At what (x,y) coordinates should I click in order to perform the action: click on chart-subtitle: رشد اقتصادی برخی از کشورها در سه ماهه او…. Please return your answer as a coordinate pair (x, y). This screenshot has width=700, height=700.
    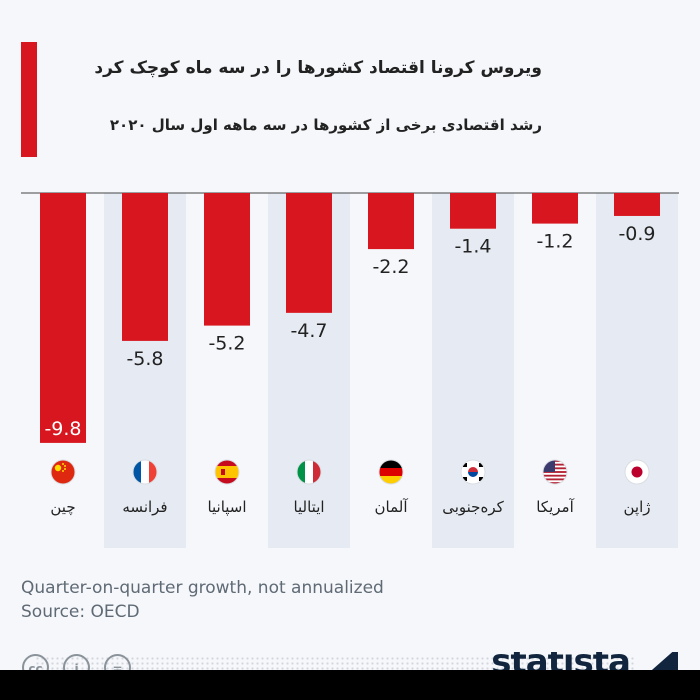
    Looking at the image, I should click on (325, 125).